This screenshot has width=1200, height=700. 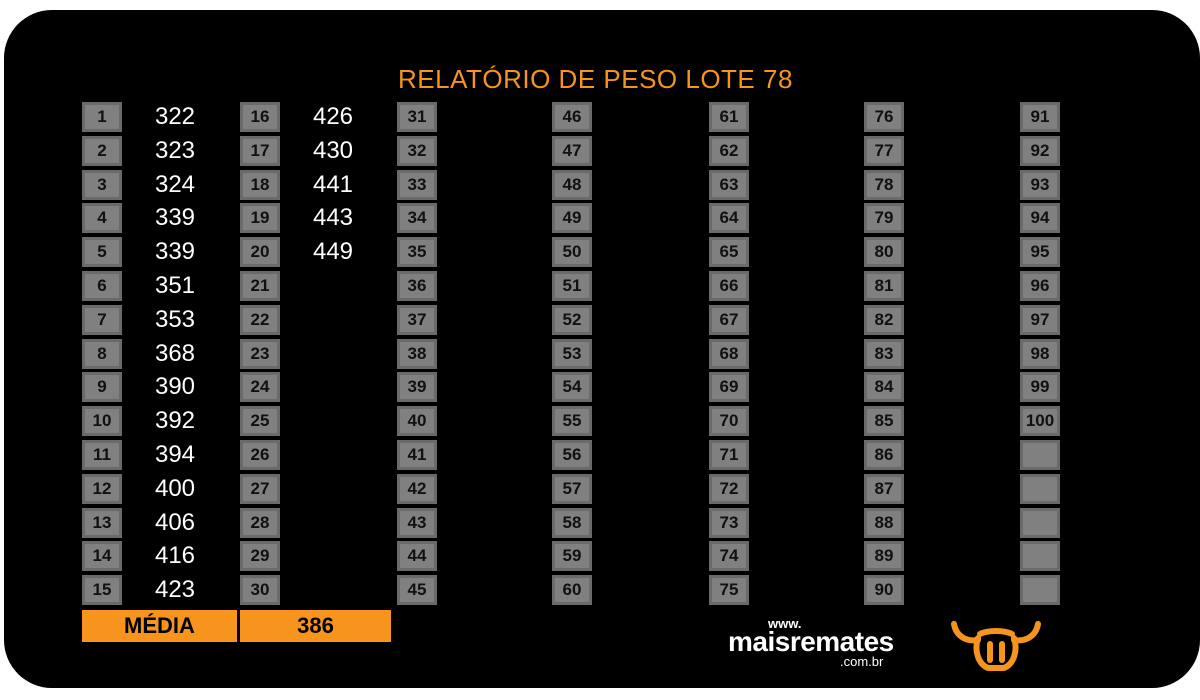 I want to click on slot-number: 12, so click(x=102, y=489).